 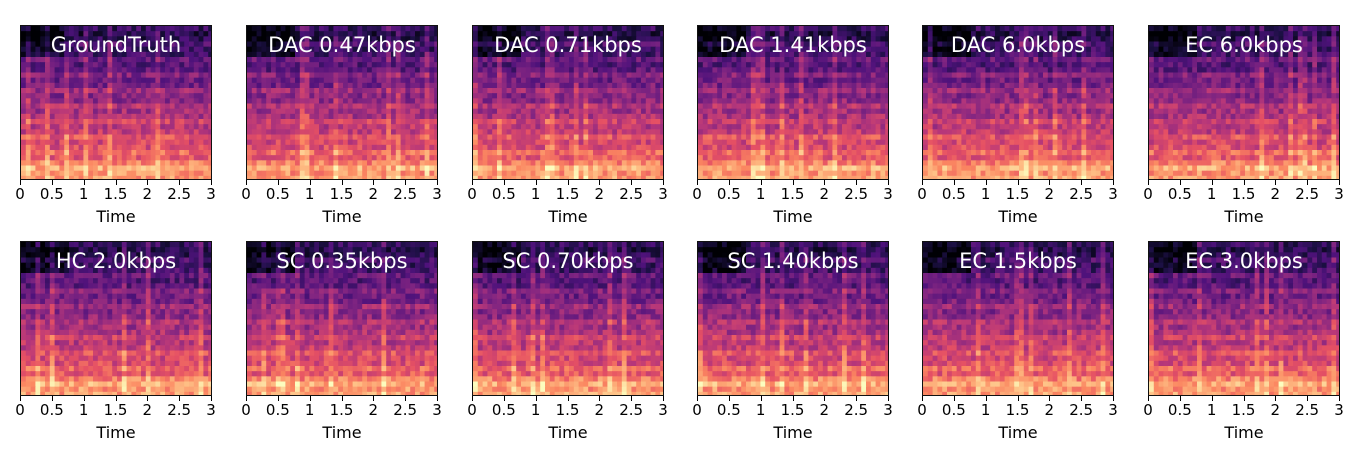 What do you see at coordinates (600, 182) in the screenshot?
I see `x-tick-mark` at bounding box center [600, 182].